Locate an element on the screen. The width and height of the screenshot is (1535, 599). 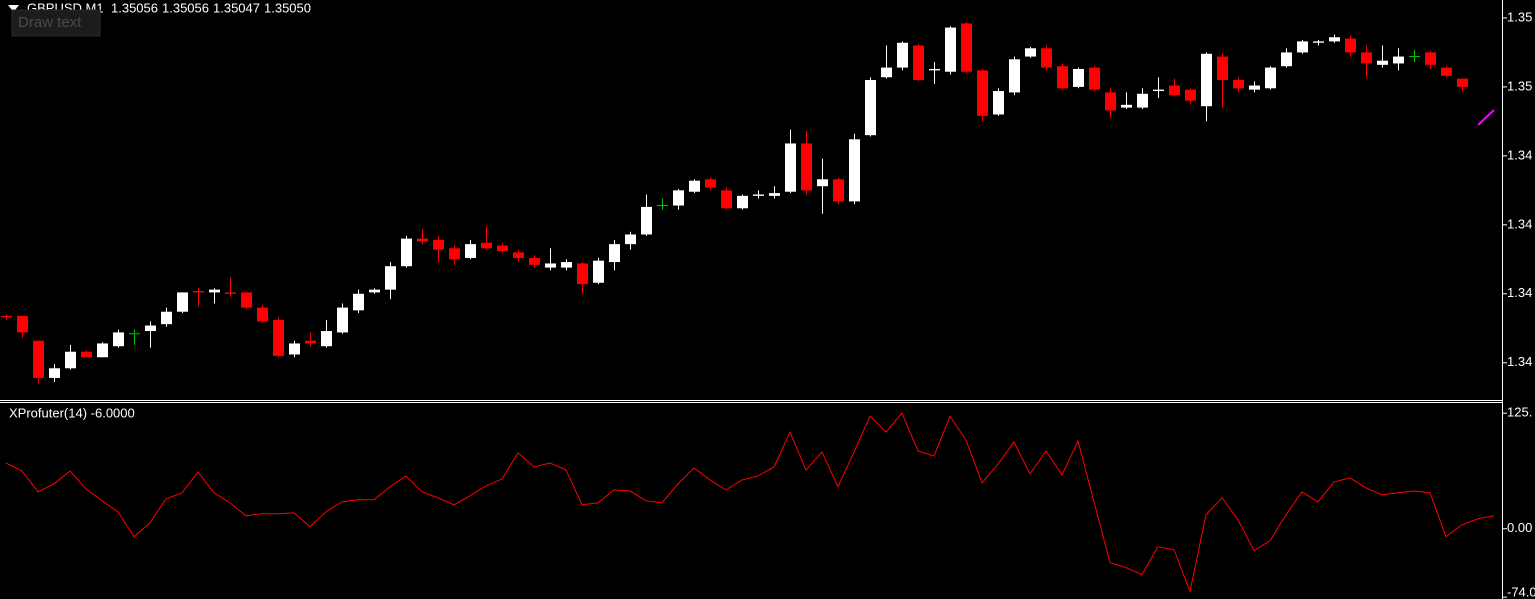
ohlc-value: 1.35047 is located at coordinates (236, 7).